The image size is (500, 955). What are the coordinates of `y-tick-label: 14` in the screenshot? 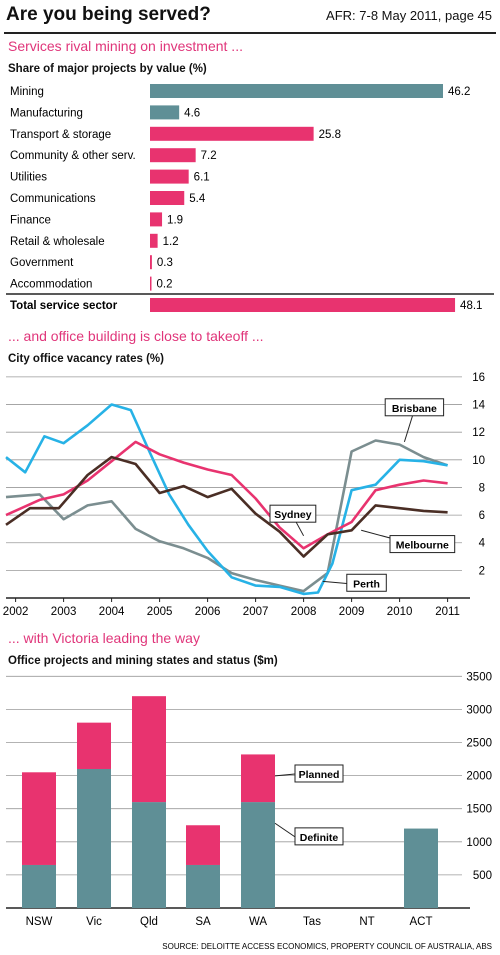 It's located at (478, 406).